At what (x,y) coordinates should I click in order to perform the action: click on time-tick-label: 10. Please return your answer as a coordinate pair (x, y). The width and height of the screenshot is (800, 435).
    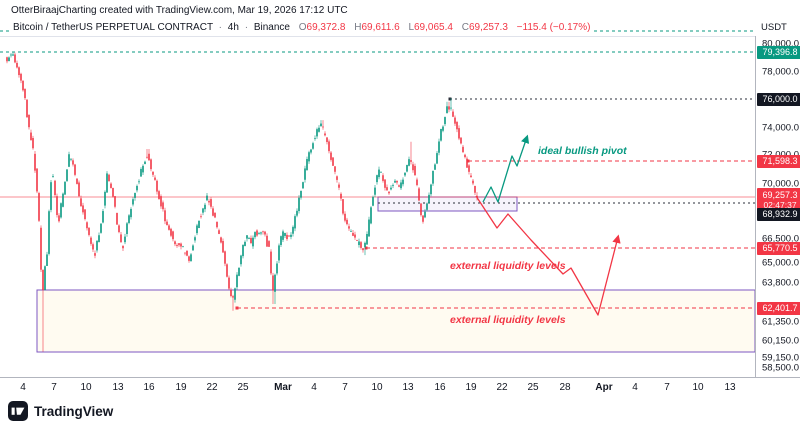
    Looking at the image, I should click on (377, 387).